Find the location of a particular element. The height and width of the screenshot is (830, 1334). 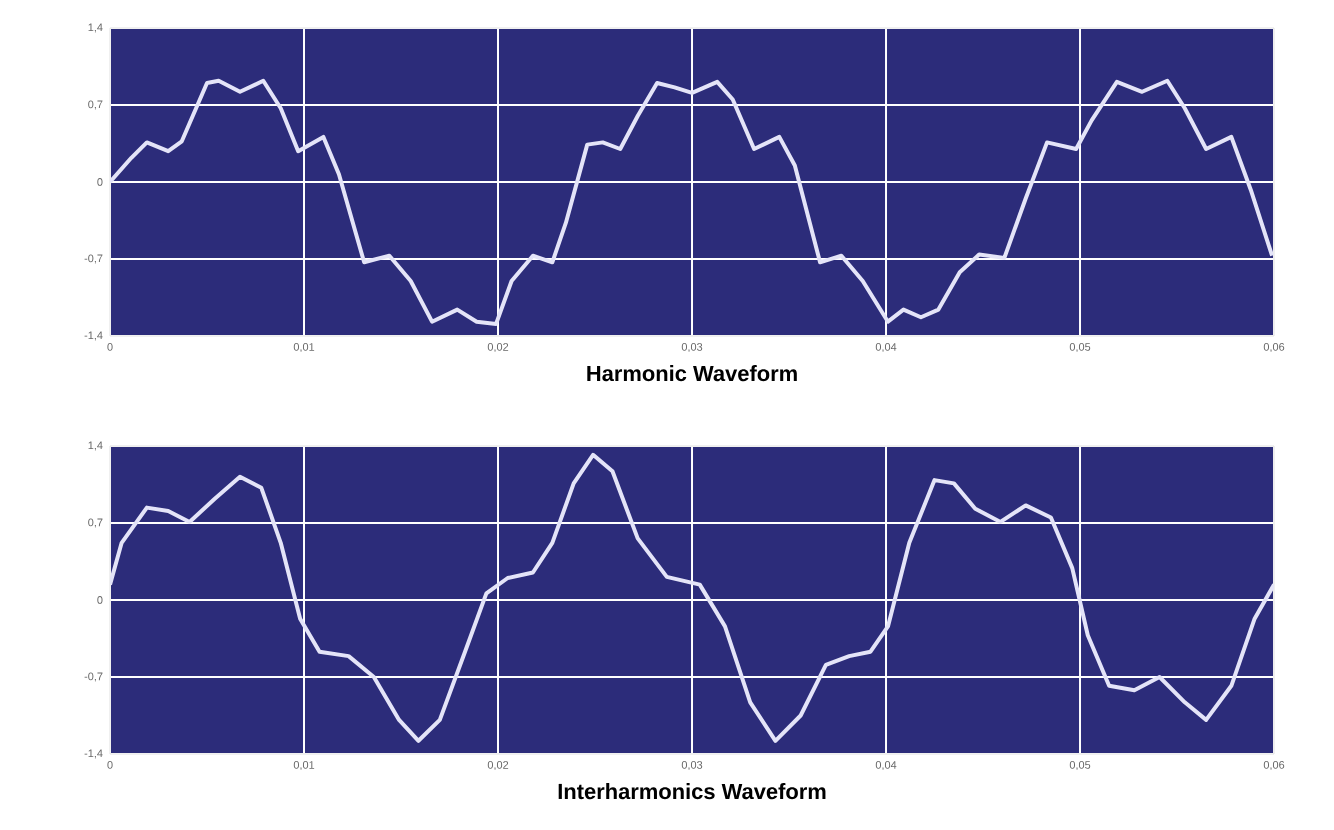

text: Interharmonics Waveform is located at coordinates (692, 791).